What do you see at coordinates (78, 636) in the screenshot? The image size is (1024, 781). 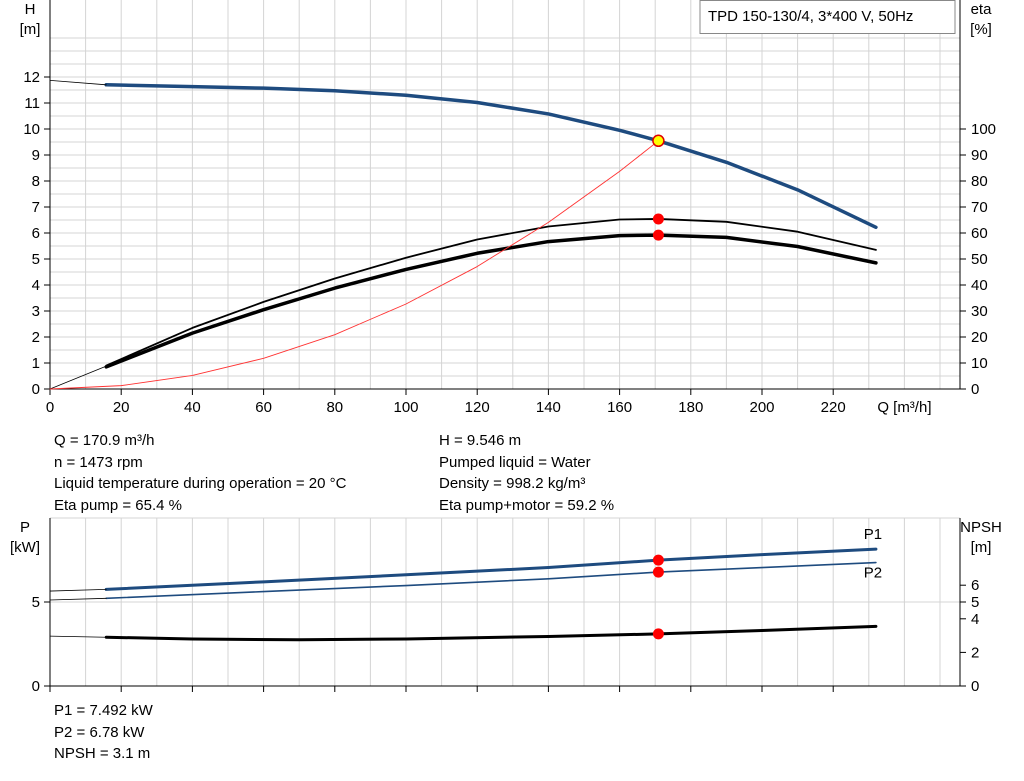 I see `series-npsh-extension` at bounding box center [78, 636].